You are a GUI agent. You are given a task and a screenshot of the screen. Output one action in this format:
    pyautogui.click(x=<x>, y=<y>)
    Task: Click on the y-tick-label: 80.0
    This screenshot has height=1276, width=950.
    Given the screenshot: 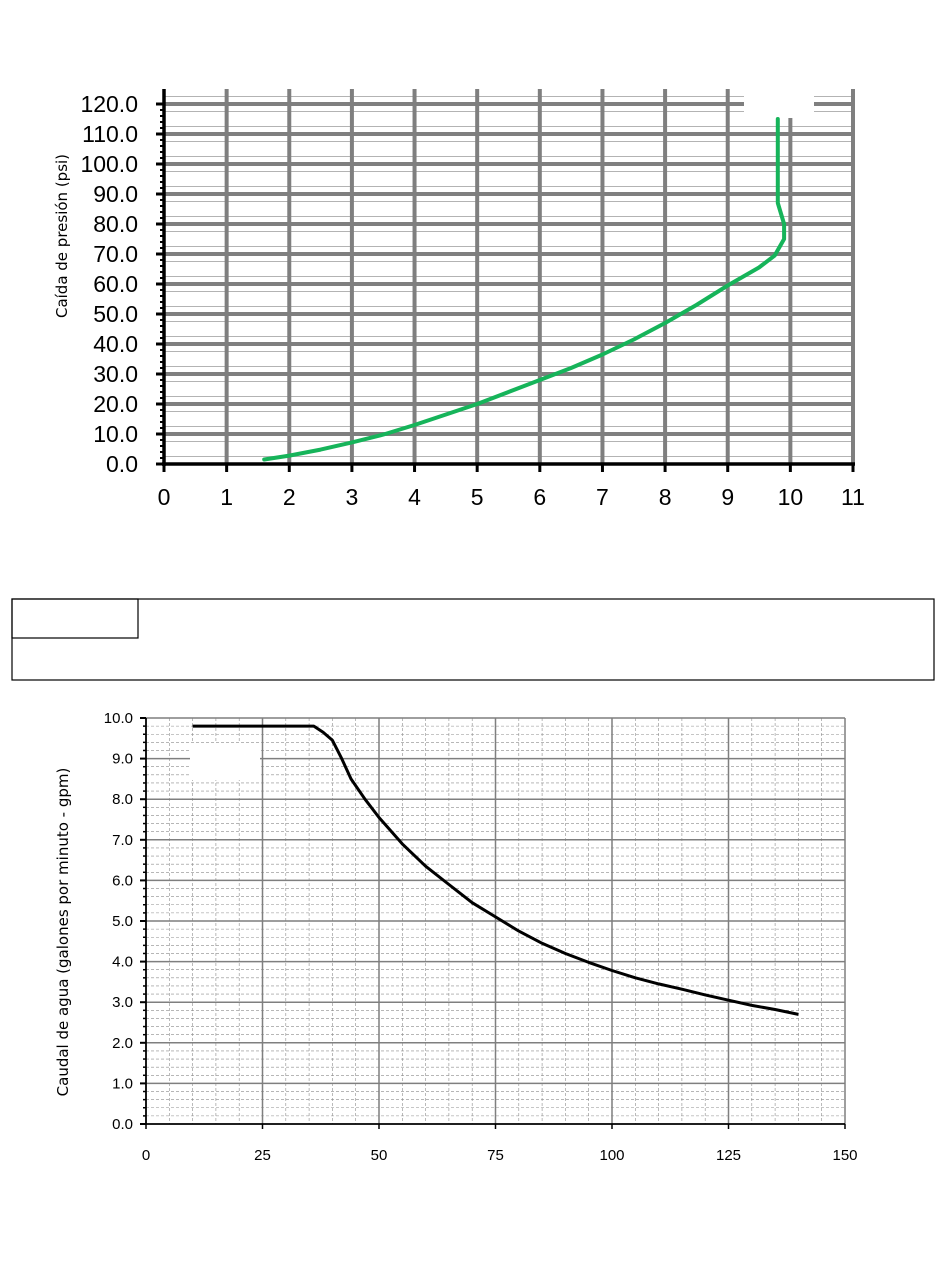 What is the action you would take?
    pyautogui.click(x=115, y=224)
    